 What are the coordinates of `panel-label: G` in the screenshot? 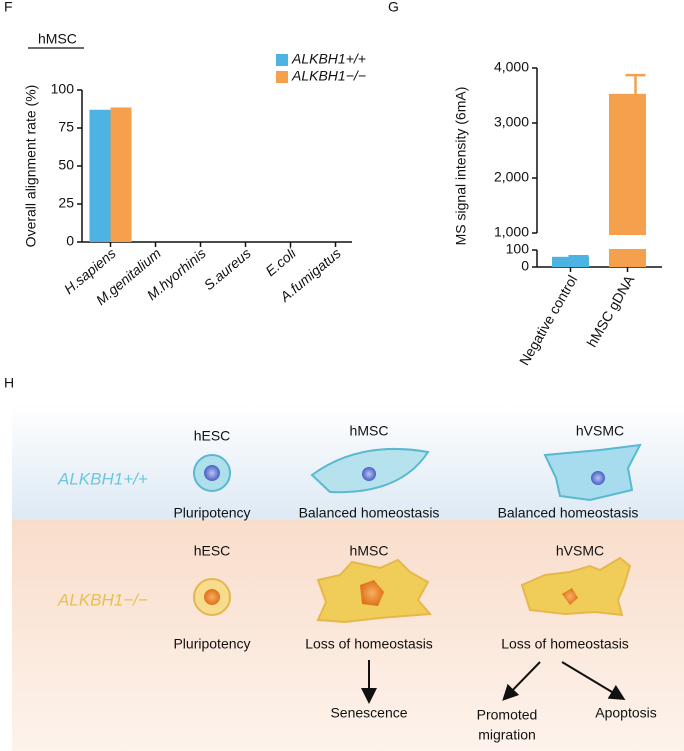 It's located at (393, 7).